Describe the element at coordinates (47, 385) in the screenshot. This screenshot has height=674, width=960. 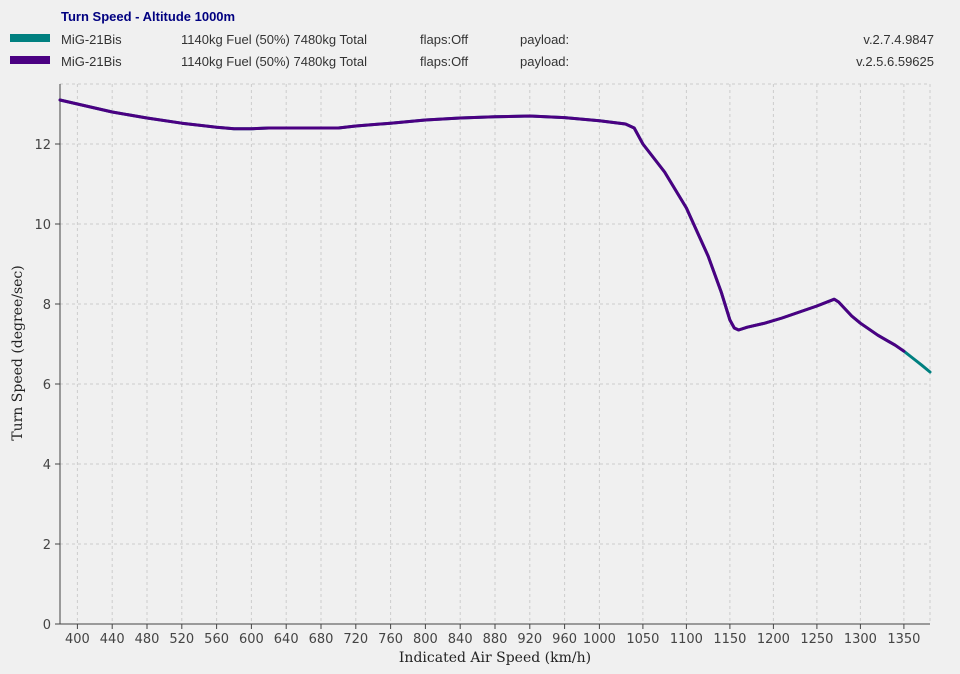
I see `y-tick-label: 6` at that location.